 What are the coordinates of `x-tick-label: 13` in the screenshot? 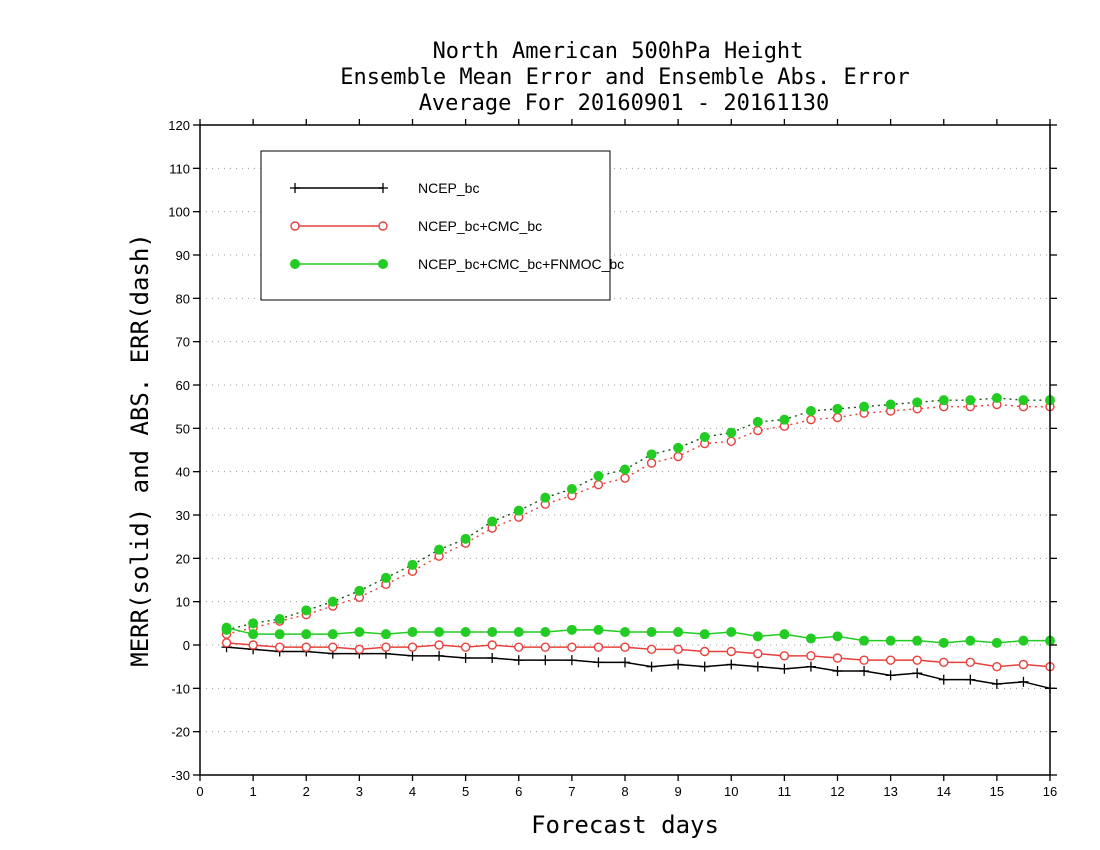 It's located at (890, 791).